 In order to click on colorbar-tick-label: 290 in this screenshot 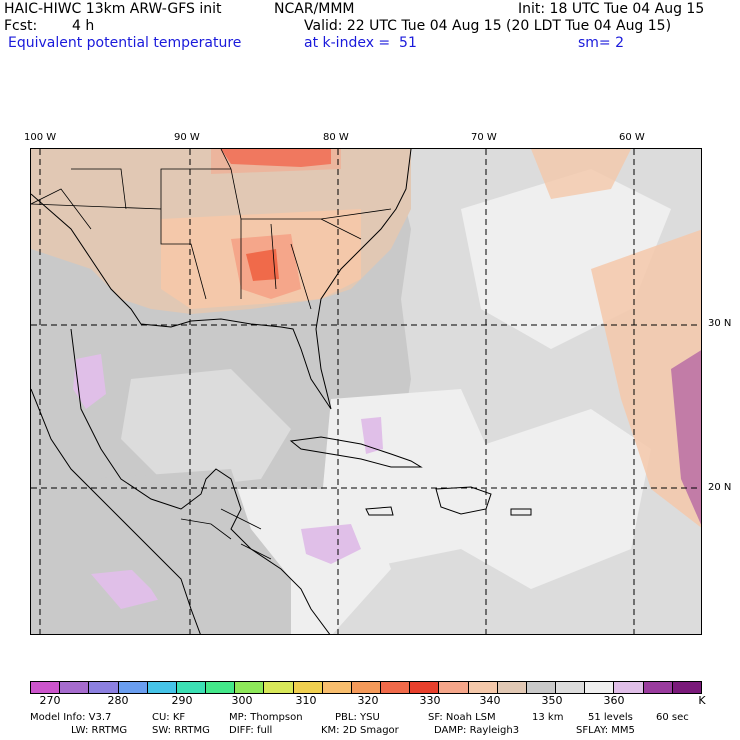, I will do `click(182, 700)`.